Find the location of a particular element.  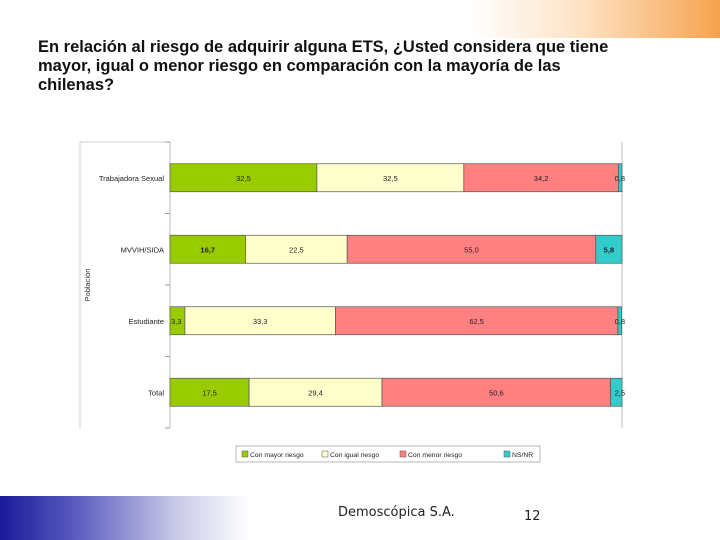

data-label: 29,4 is located at coordinates (315, 392).